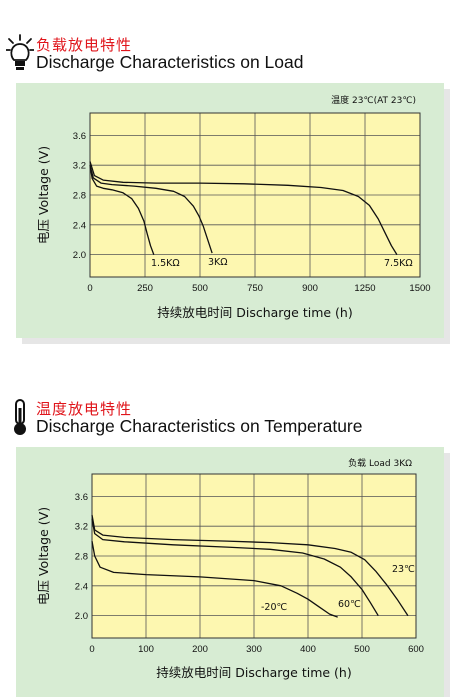 The height and width of the screenshot is (700, 460). I want to click on series-label-0: 23℃, so click(403, 569).